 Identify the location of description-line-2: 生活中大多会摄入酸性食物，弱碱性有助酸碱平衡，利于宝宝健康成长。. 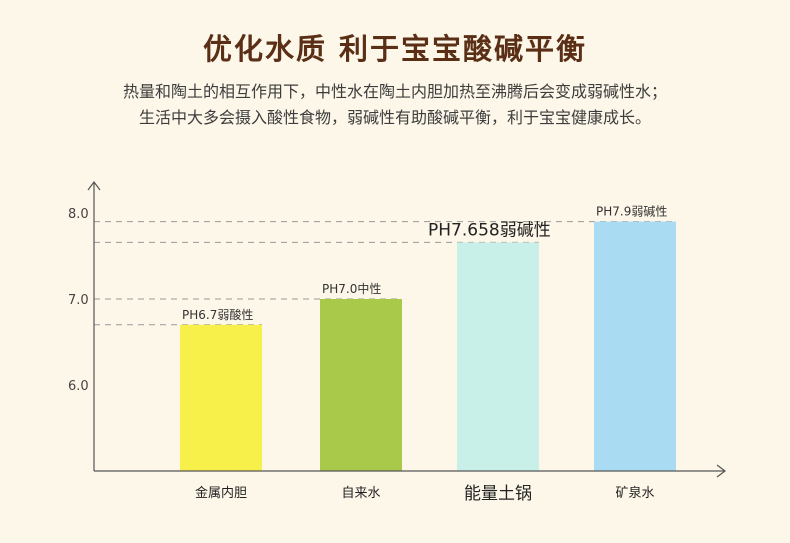
(394, 117).